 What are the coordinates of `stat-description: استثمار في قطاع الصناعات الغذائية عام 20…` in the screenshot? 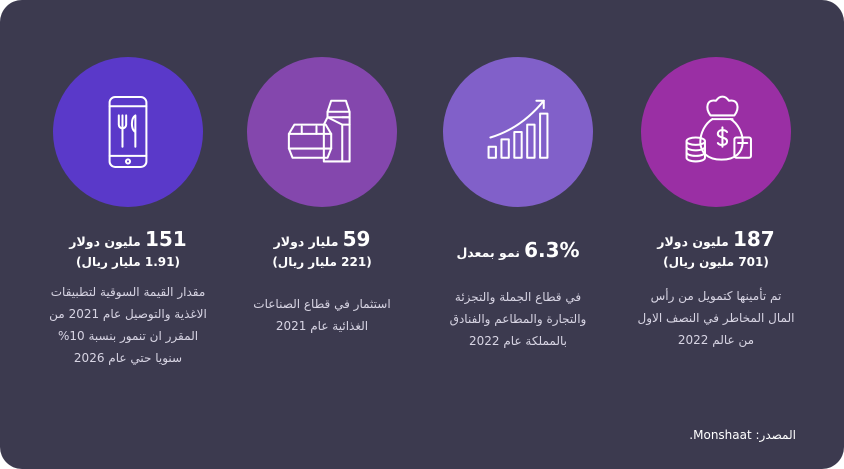 It's located at (322, 315).